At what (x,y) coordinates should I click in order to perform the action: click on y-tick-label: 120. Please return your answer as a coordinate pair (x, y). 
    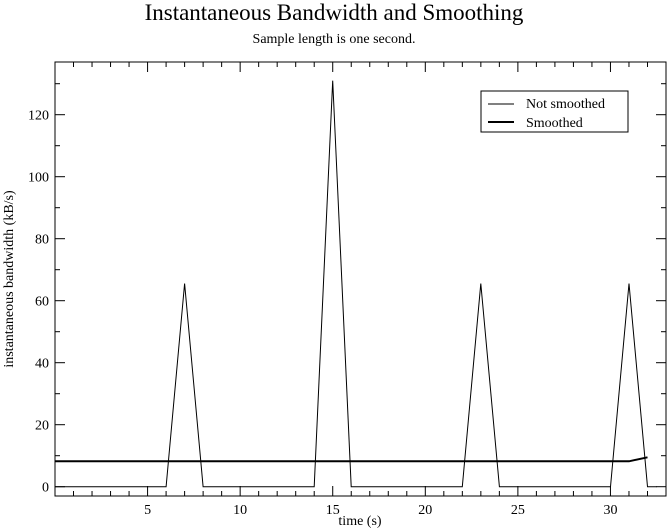
    Looking at the image, I should click on (38, 116).